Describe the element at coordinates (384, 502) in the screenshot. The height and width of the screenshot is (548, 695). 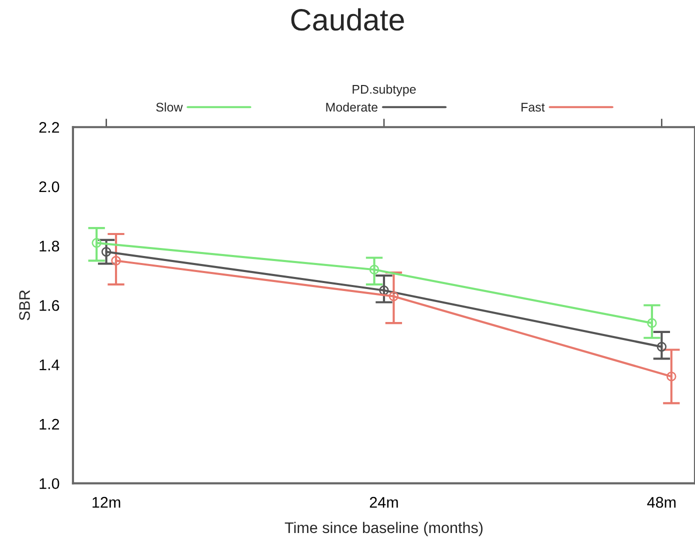
I see `x-tick-label: 24m` at that location.